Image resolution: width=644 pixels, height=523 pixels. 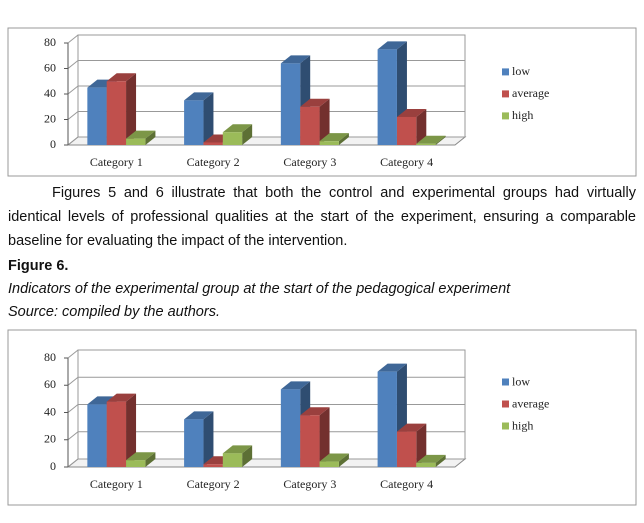 What do you see at coordinates (114, 312) in the screenshot?
I see `figure-source: Source: compiled by the authors.` at bounding box center [114, 312].